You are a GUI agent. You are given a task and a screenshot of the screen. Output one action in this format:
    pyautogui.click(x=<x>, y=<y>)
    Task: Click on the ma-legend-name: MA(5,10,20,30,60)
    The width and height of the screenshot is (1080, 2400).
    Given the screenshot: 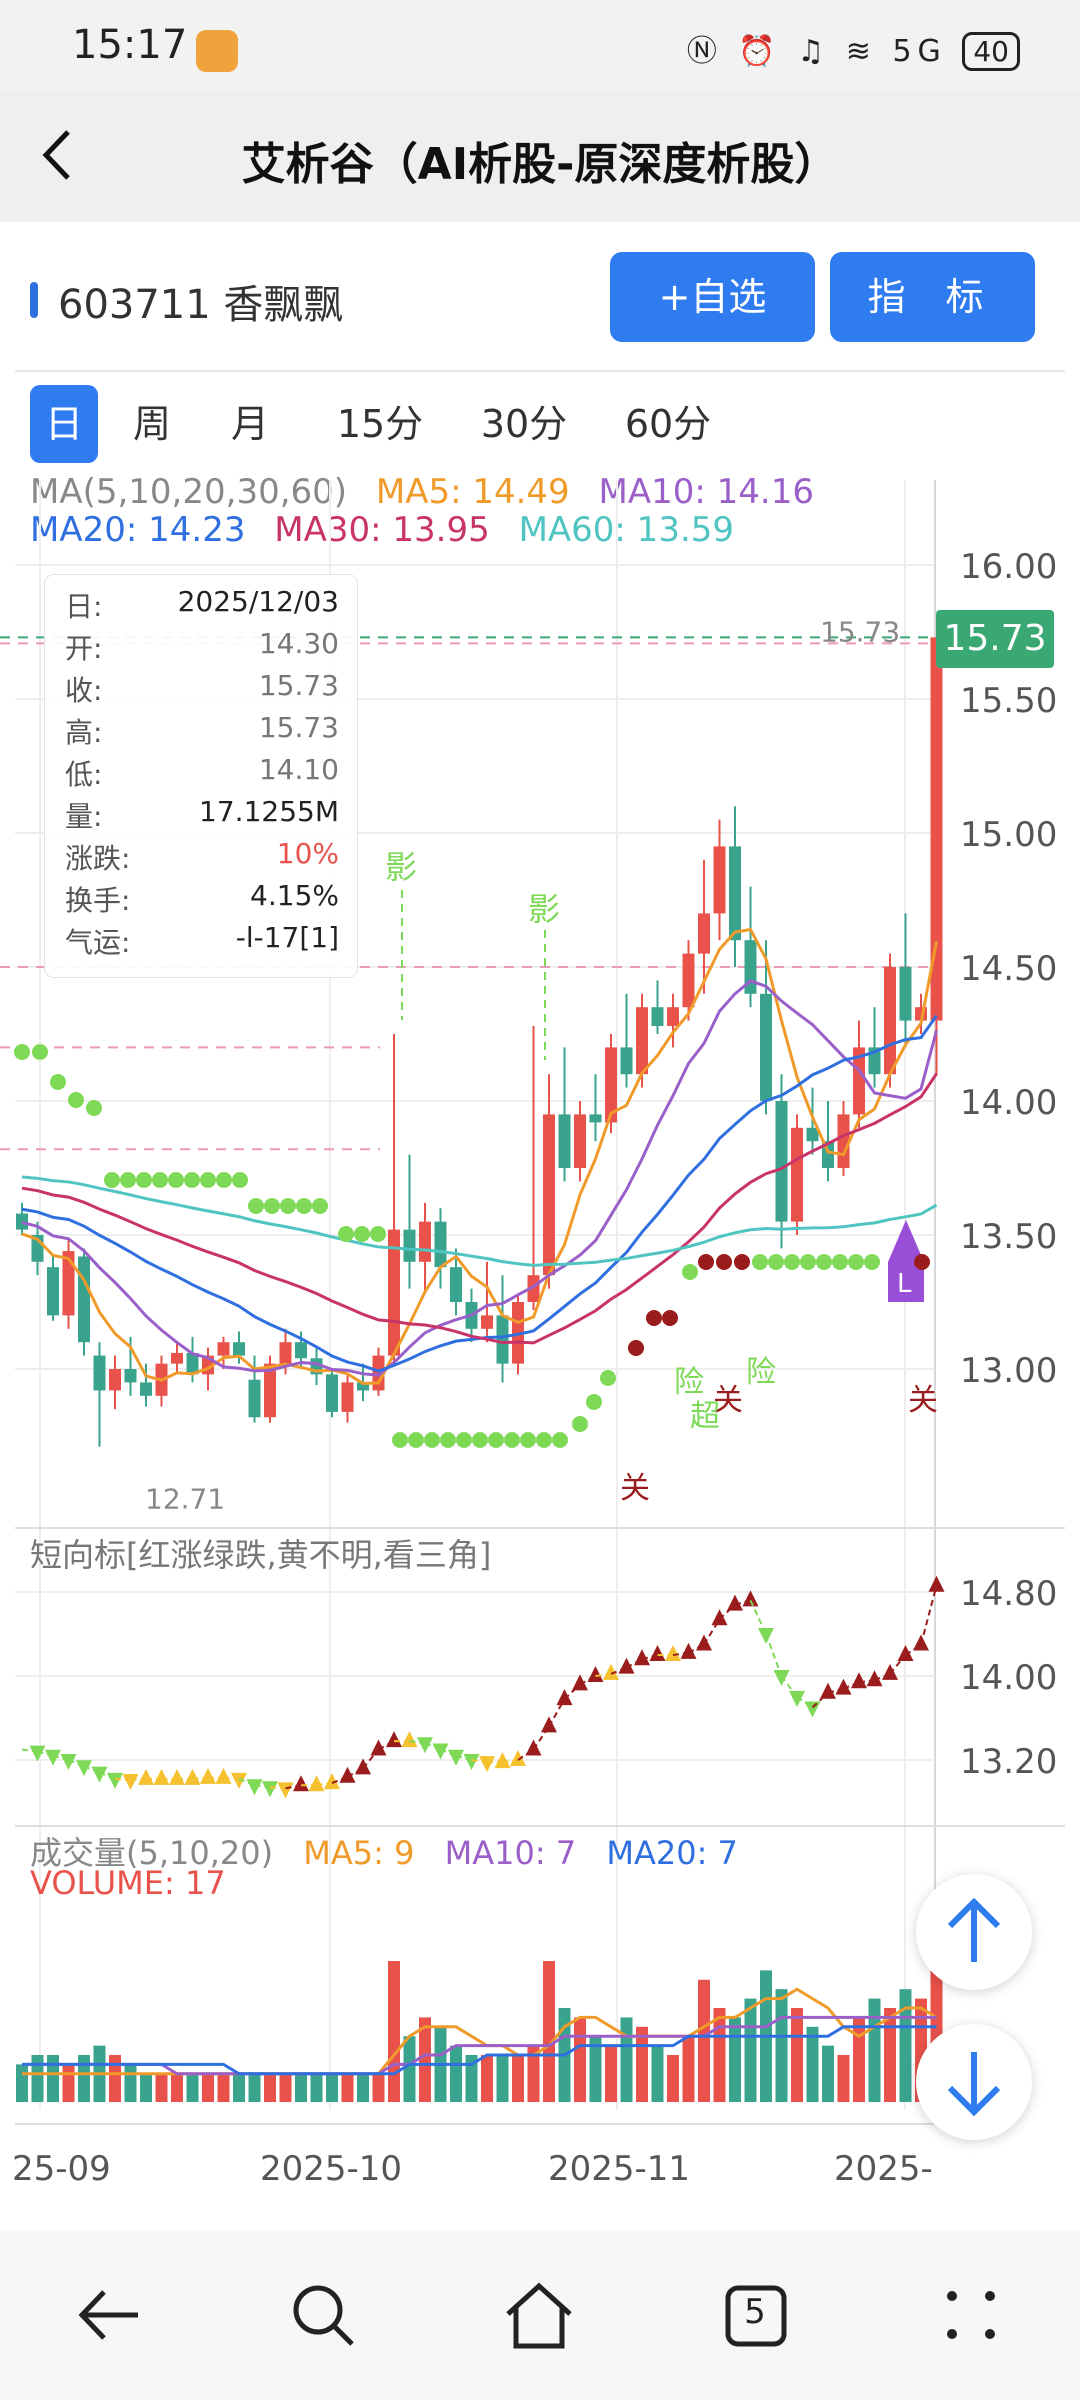 What is the action you would take?
    pyautogui.click(x=189, y=492)
    